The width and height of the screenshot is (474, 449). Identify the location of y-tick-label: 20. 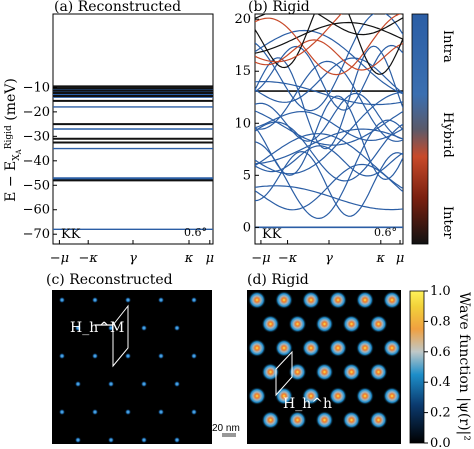
(242, 19).